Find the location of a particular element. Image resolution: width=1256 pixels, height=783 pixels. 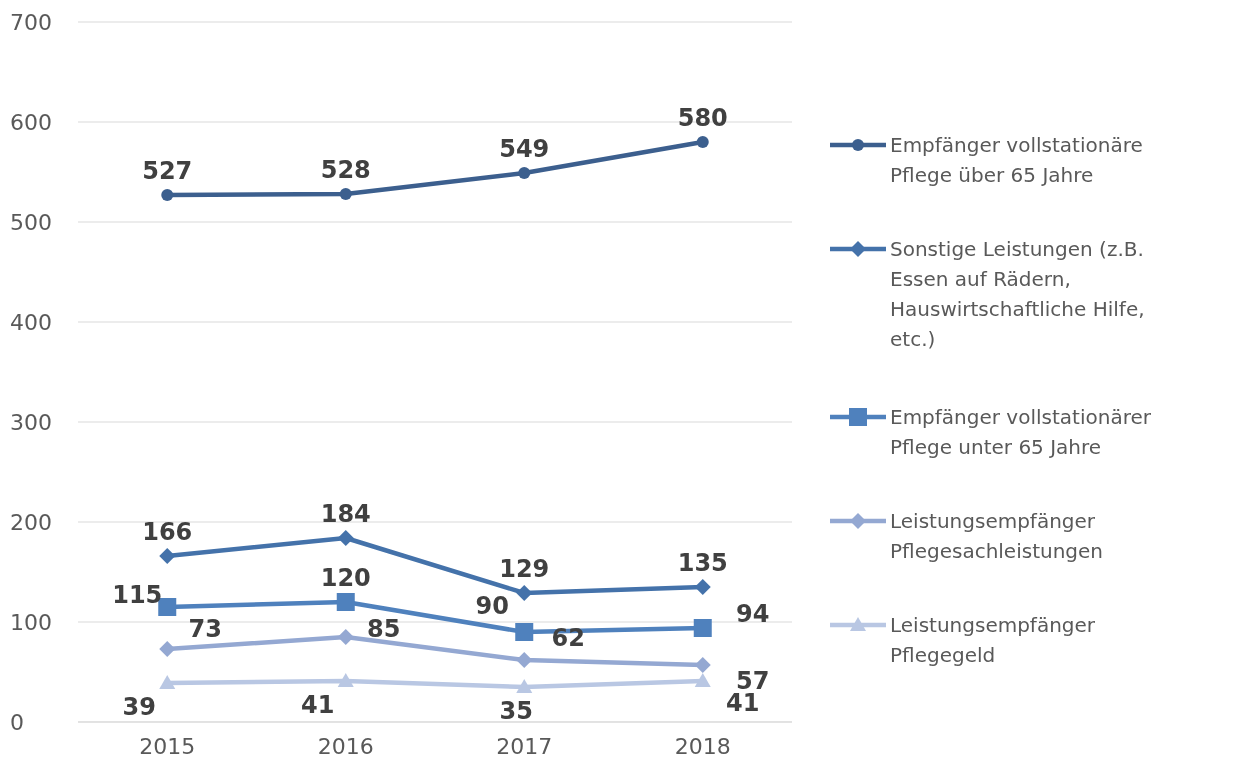

data-label: 527 is located at coordinates (167, 171).